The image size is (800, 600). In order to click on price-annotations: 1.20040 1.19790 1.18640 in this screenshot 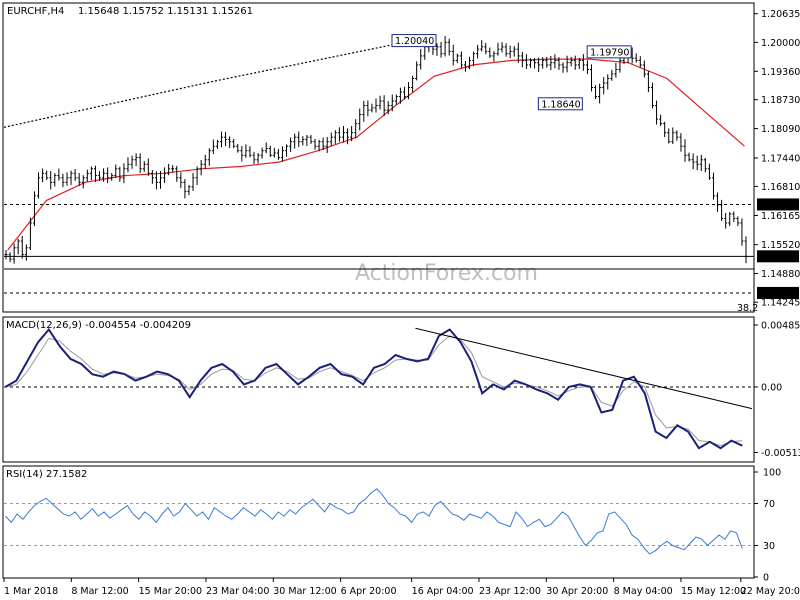, I will do `click(511, 72)`.